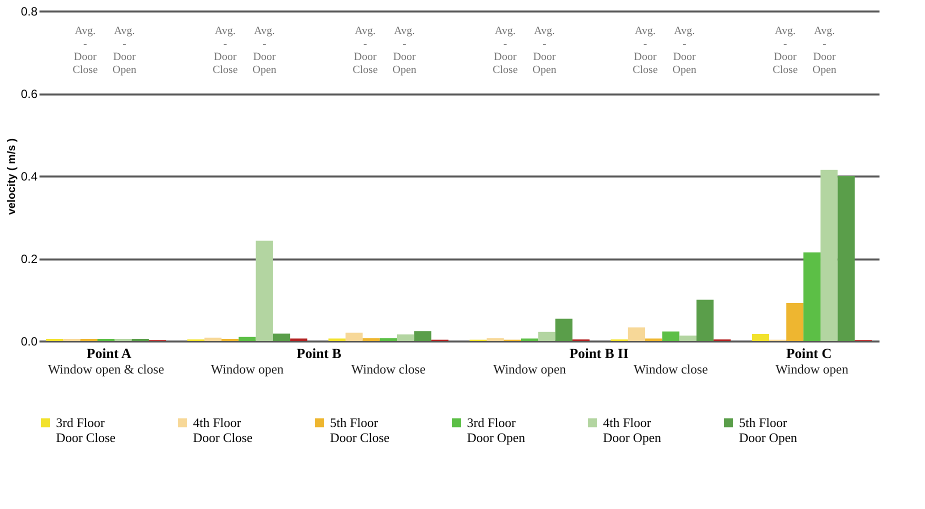 This screenshot has width=925, height=509. Describe the element at coordinates (29, 94) in the screenshot. I see `y-tick-label: 0.6` at that location.